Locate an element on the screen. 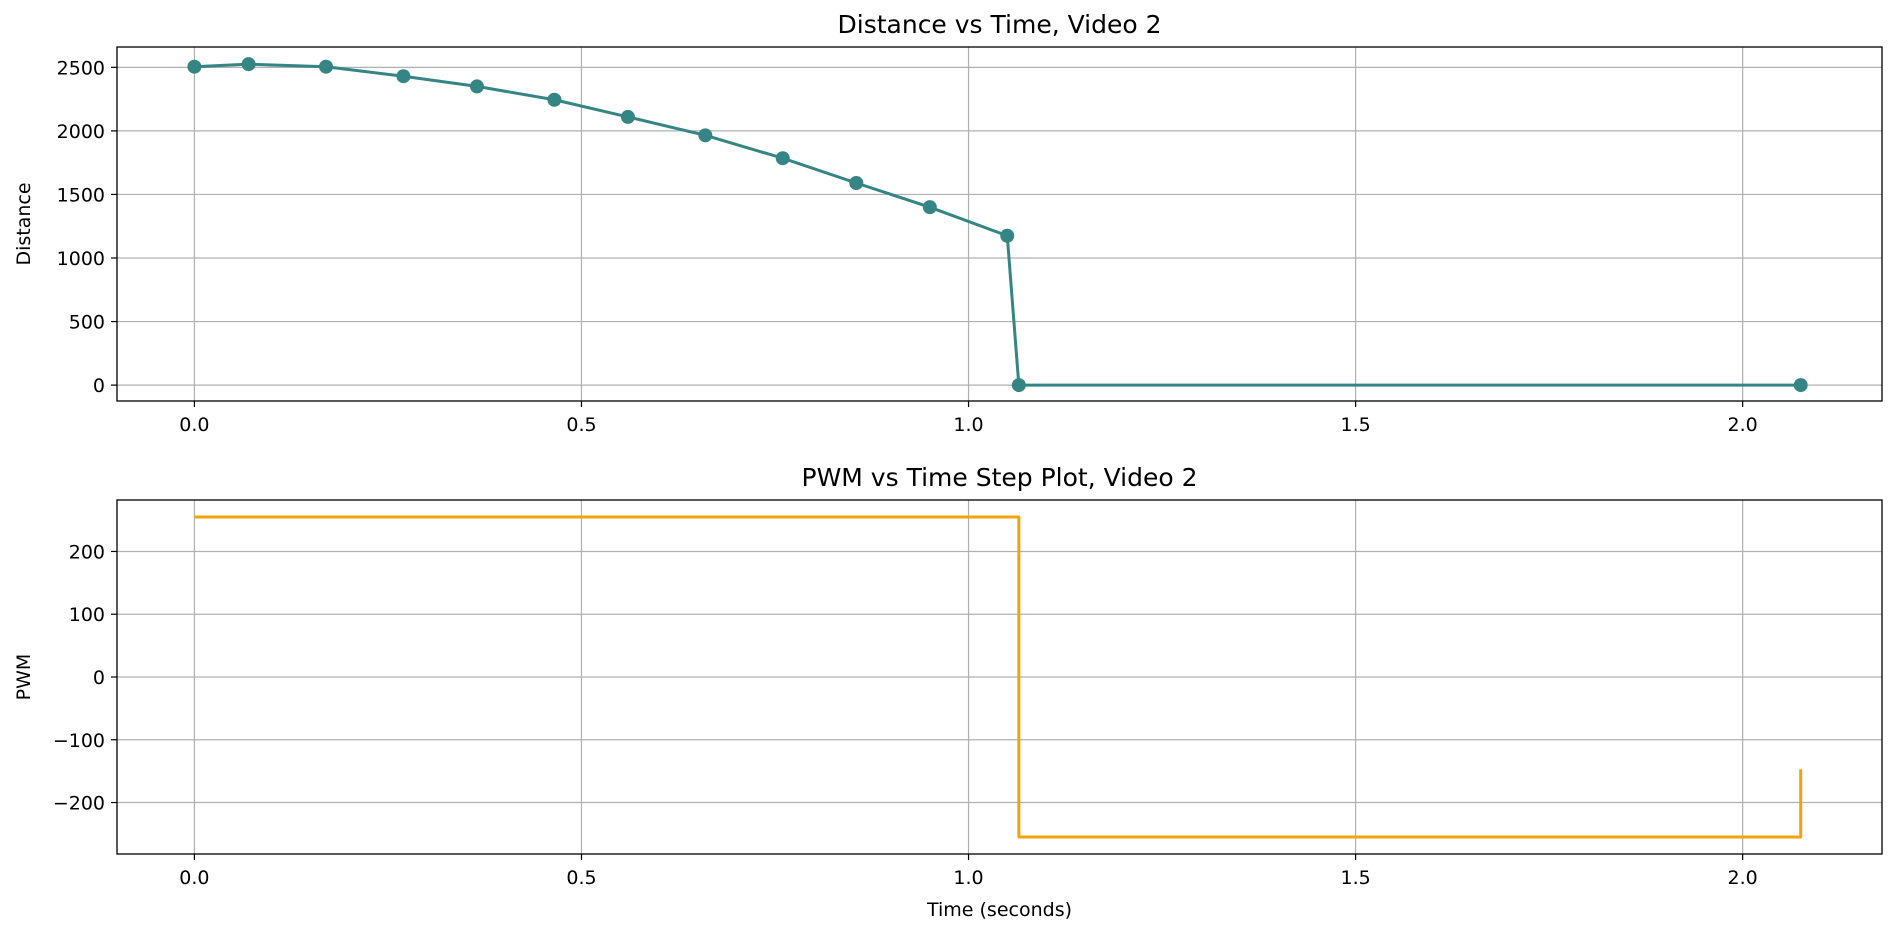 This screenshot has height=936, width=1894. distance-ytick-label: 0 is located at coordinates (99, 386).